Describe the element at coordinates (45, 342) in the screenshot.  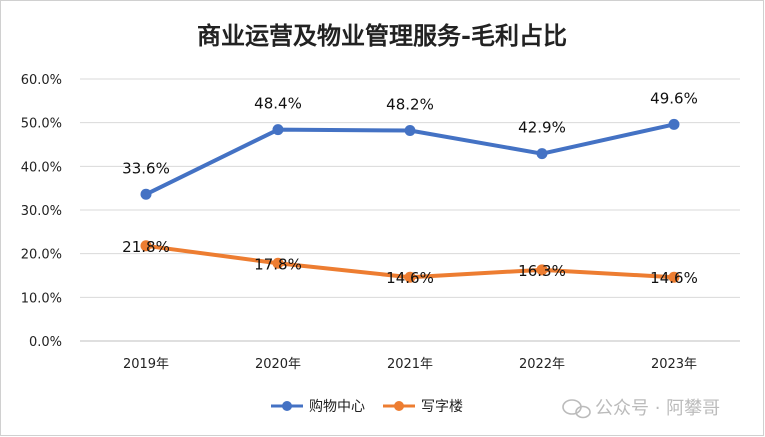
I see `y-tick-label: 0.0%` at that location.